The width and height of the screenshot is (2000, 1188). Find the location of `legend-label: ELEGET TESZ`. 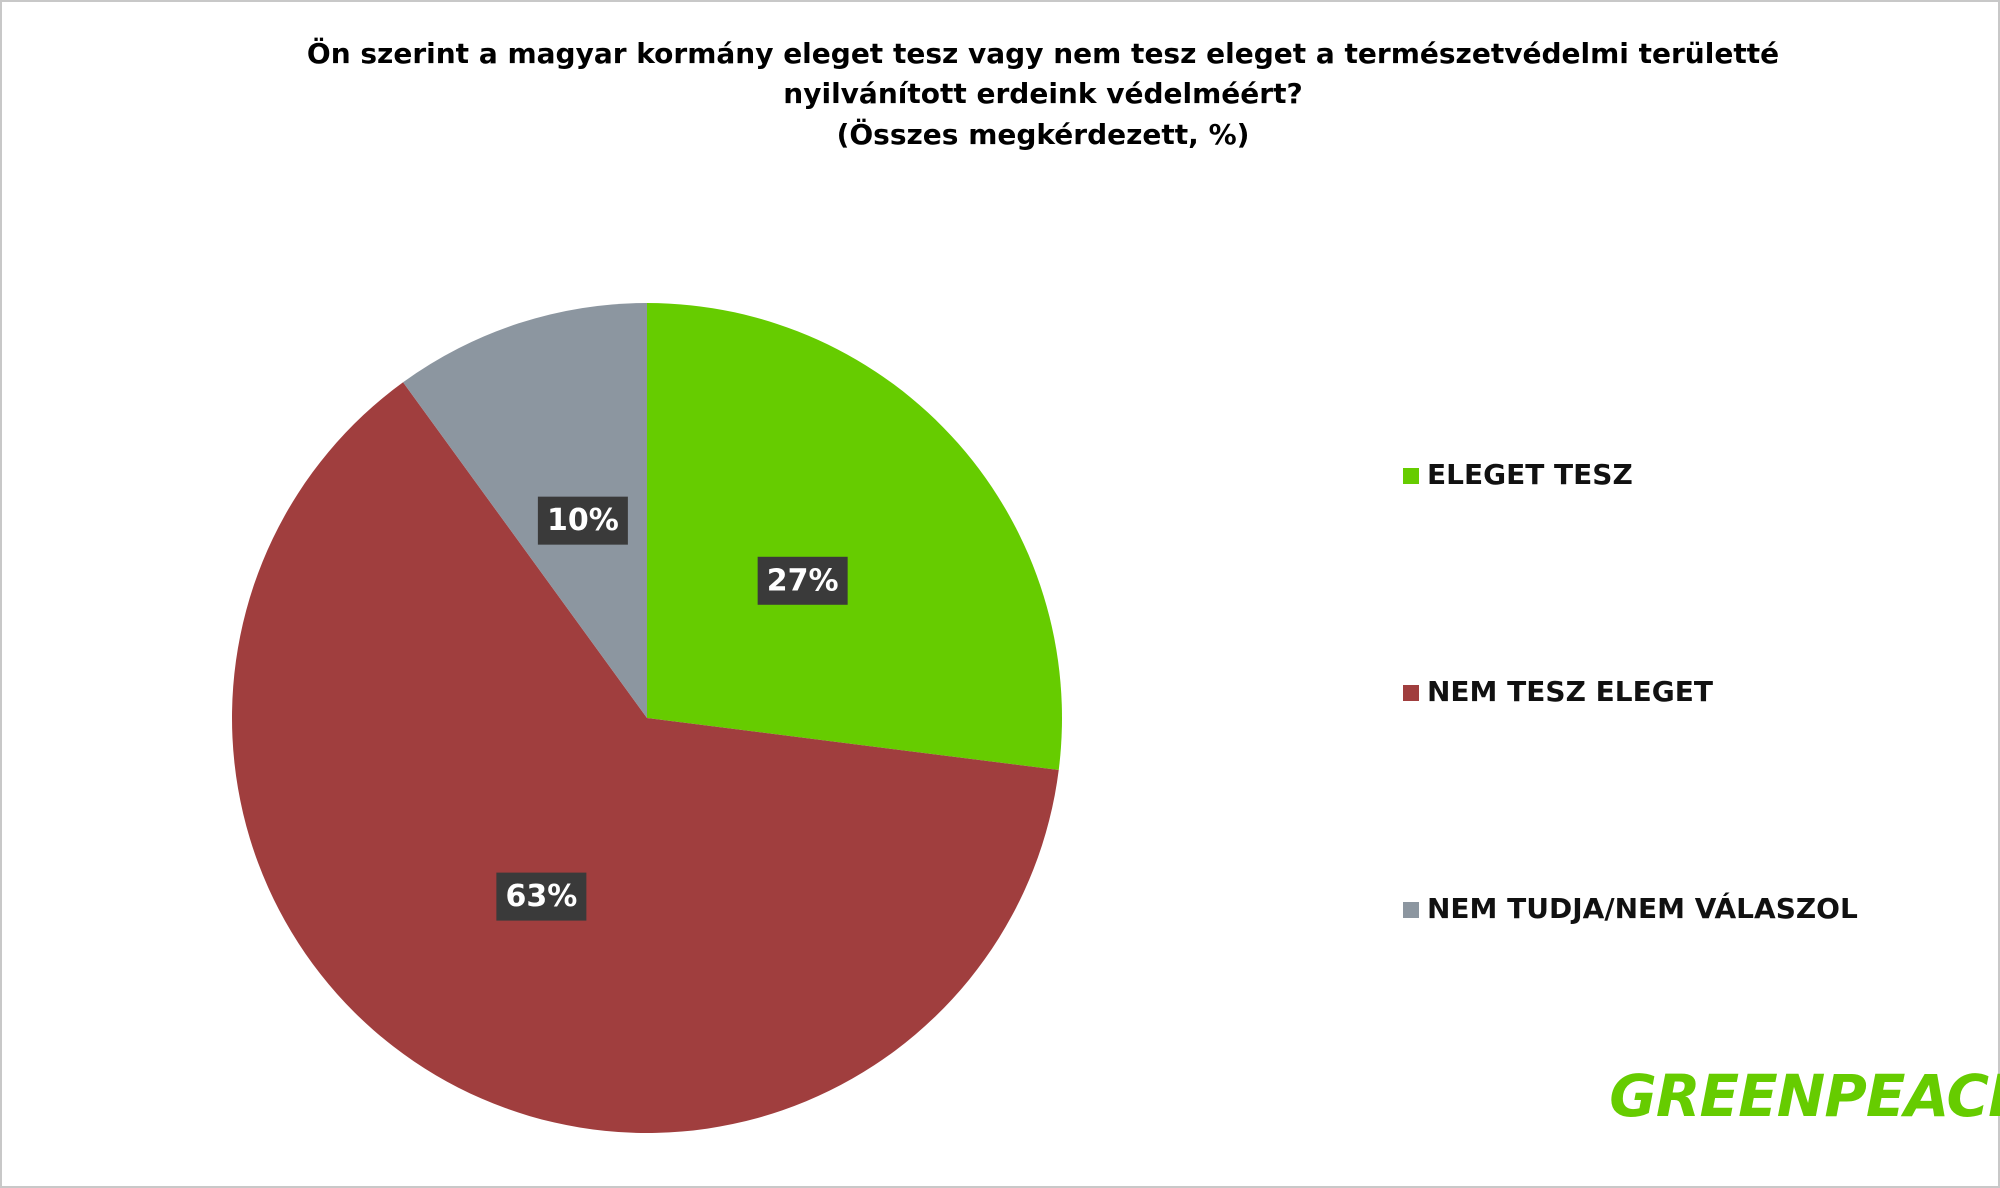

legend-label: ELEGET TESZ is located at coordinates (1530, 474).